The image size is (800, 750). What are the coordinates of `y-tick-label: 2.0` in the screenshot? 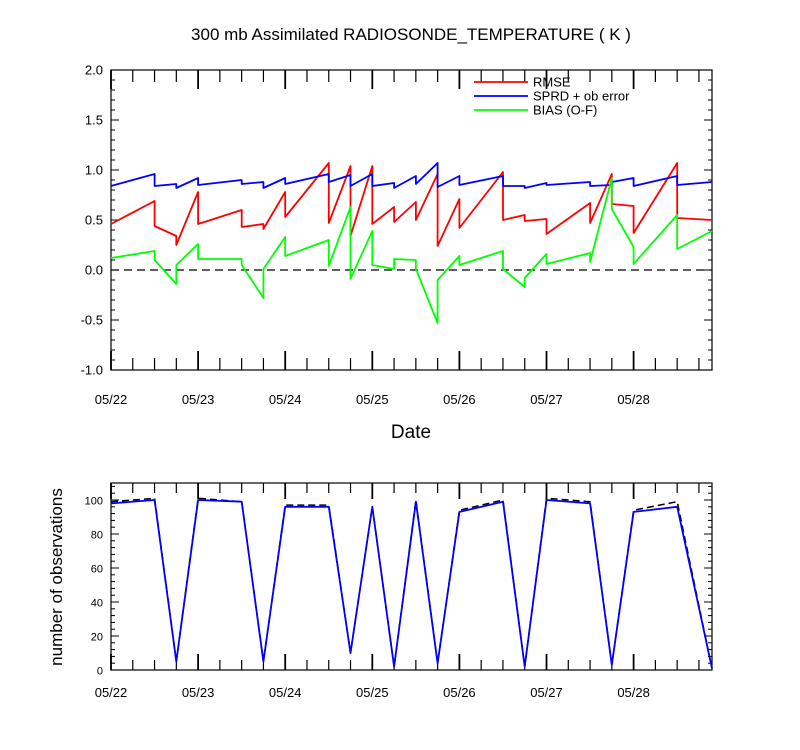 It's located at (94, 70).